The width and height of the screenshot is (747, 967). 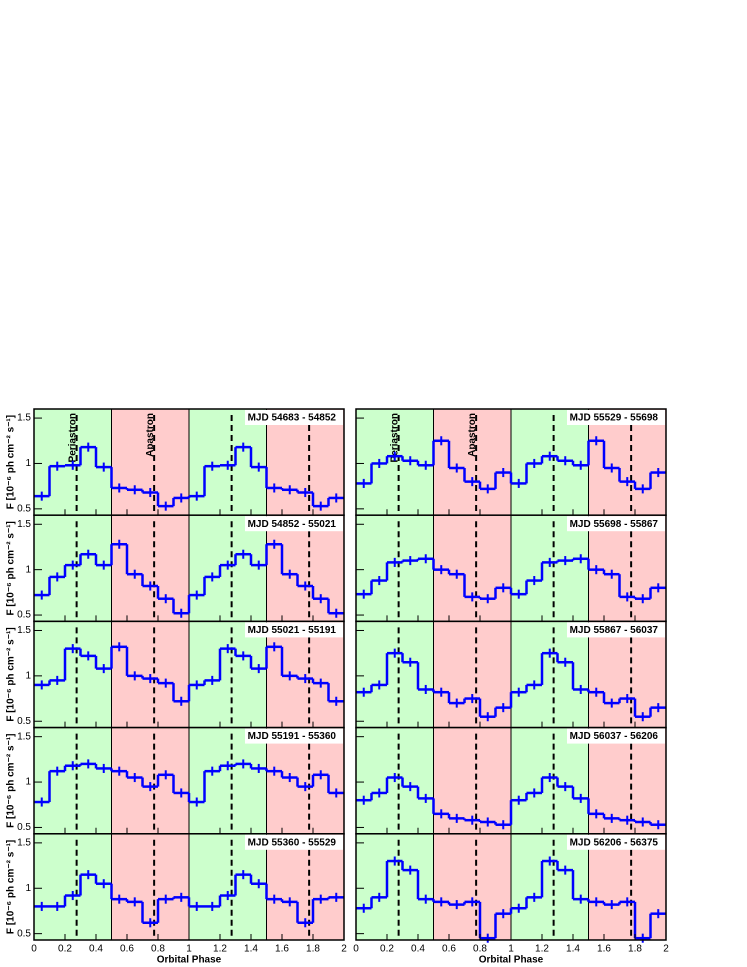 I want to click on panel-title: MJD 54683 - 54852, so click(x=292, y=418).